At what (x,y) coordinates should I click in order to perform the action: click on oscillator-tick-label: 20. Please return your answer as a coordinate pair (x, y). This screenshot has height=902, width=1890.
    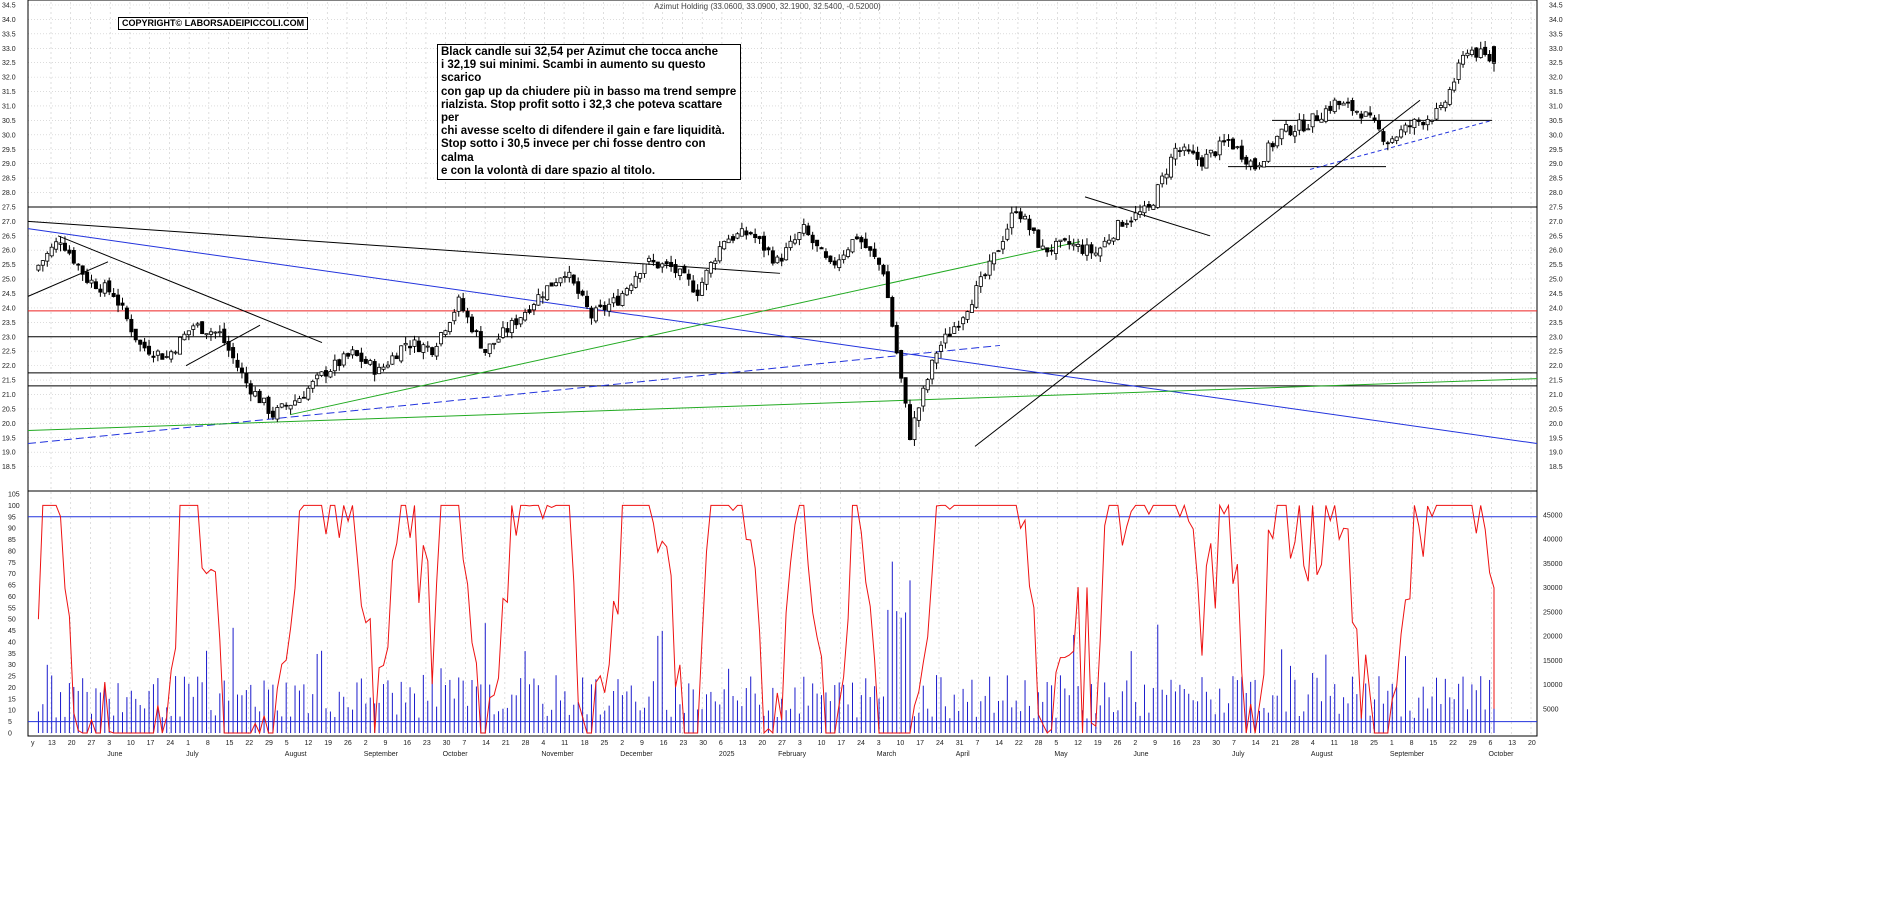
    Looking at the image, I should click on (12, 688).